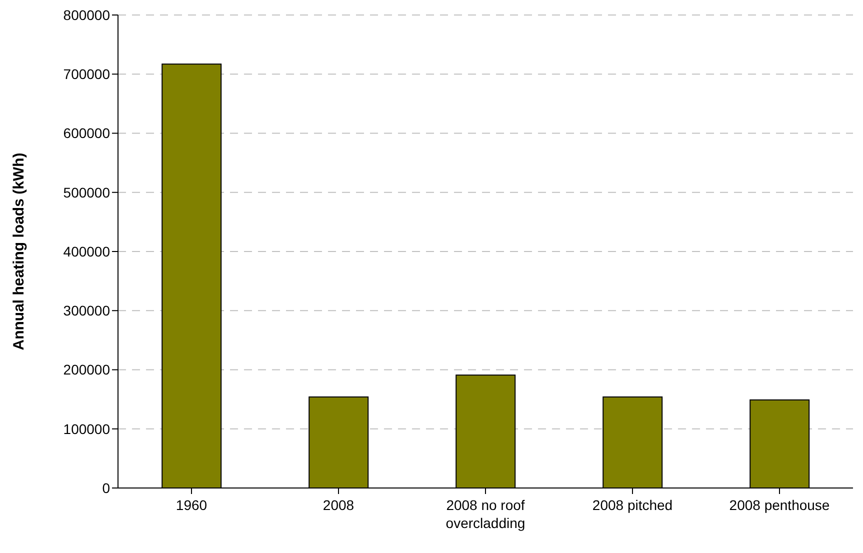 Image resolution: width=863 pixels, height=553 pixels. Describe the element at coordinates (106, 488) in the screenshot. I see `y-tick-label: 0` at that location.